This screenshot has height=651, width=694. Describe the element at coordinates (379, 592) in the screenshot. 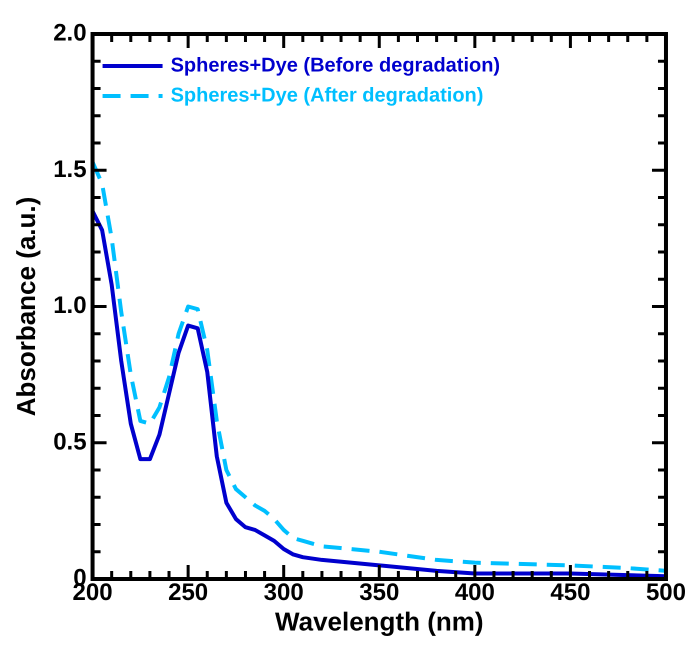

I see `x-tick-label: 350` at that location.